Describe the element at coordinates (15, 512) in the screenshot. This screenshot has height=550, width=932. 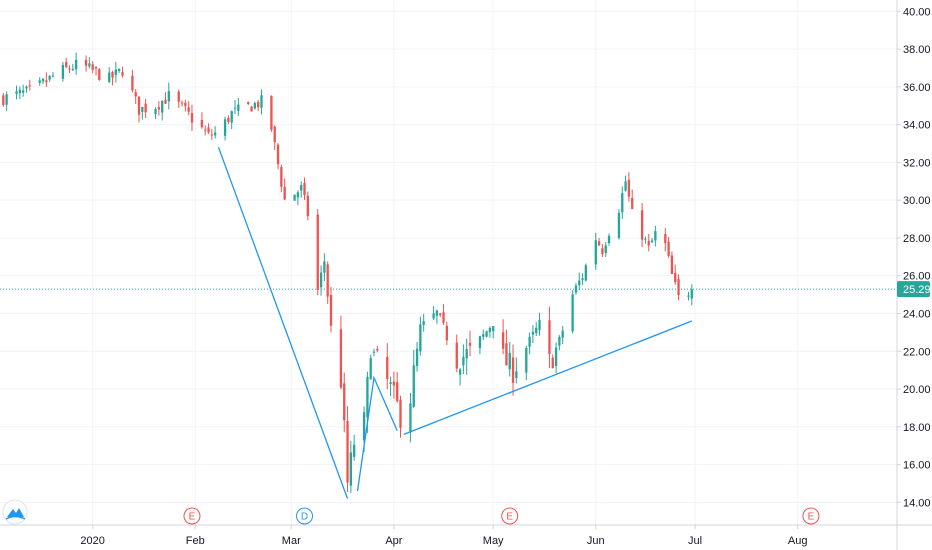
I see `tradingview-logo` at that location.